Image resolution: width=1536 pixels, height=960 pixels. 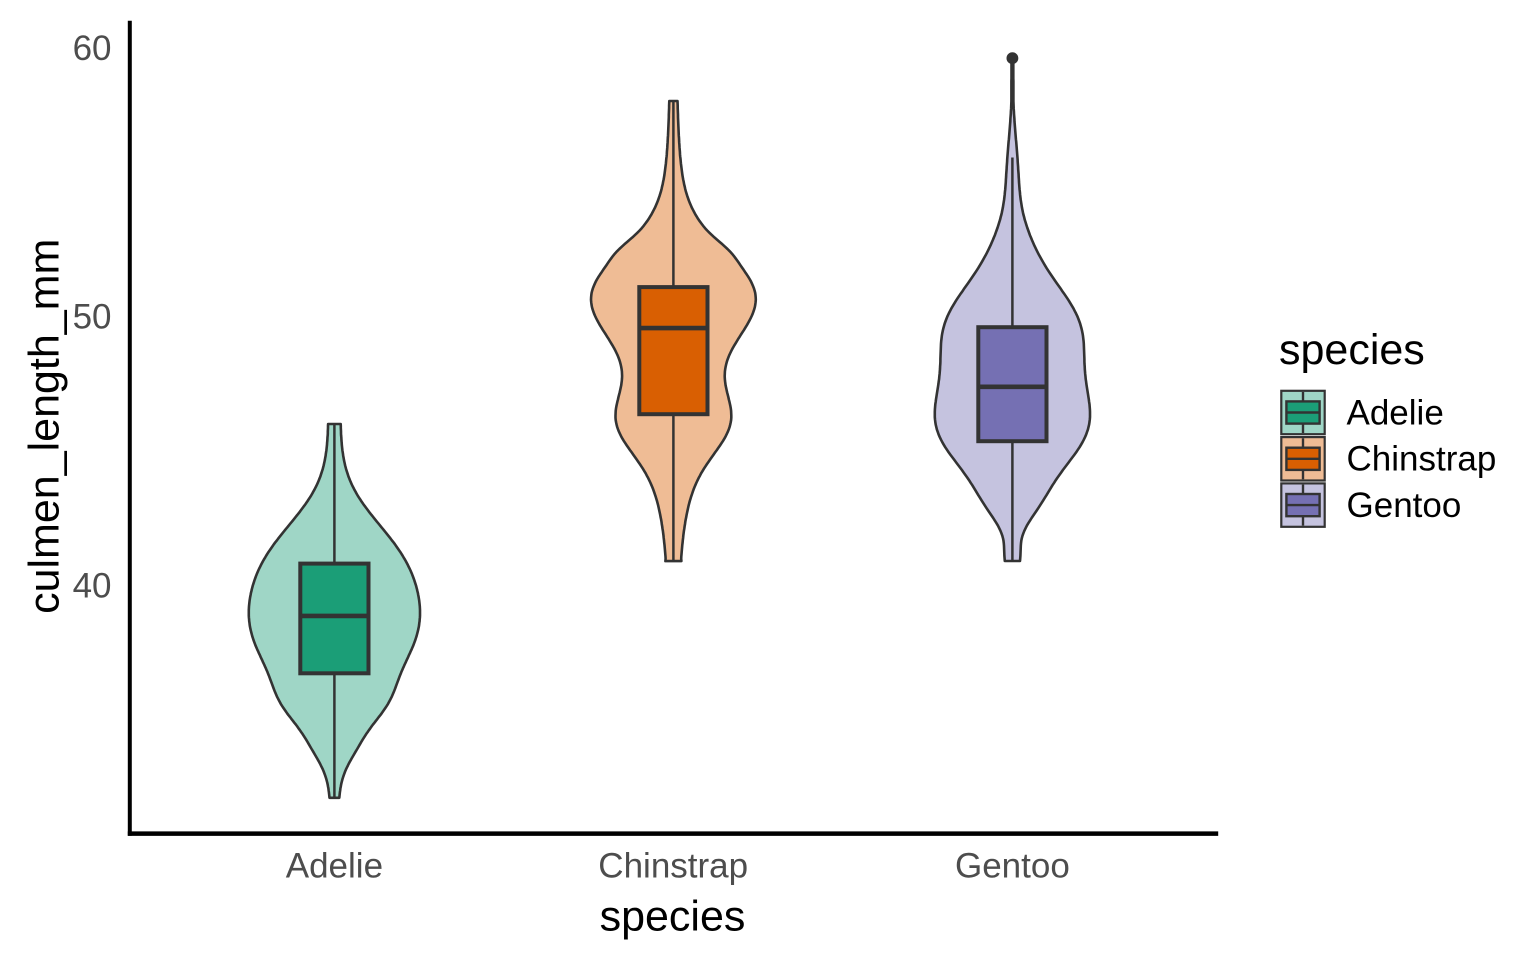 What do you see at coordinates (92, 585) in the screenshot?
I see `svg-text: 40` at bounding box center [92, 585].